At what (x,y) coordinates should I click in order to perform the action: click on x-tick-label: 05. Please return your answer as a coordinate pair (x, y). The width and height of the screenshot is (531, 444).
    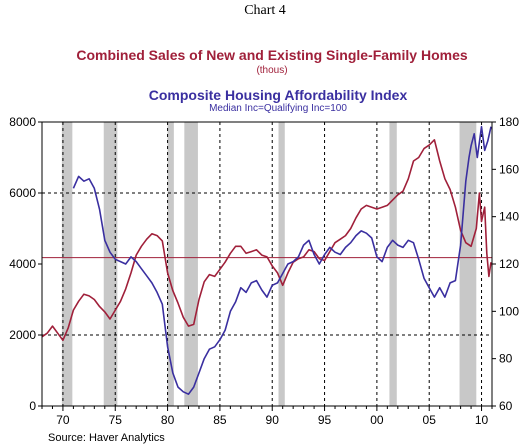
    Looking at the image, I should click on (430, 420).